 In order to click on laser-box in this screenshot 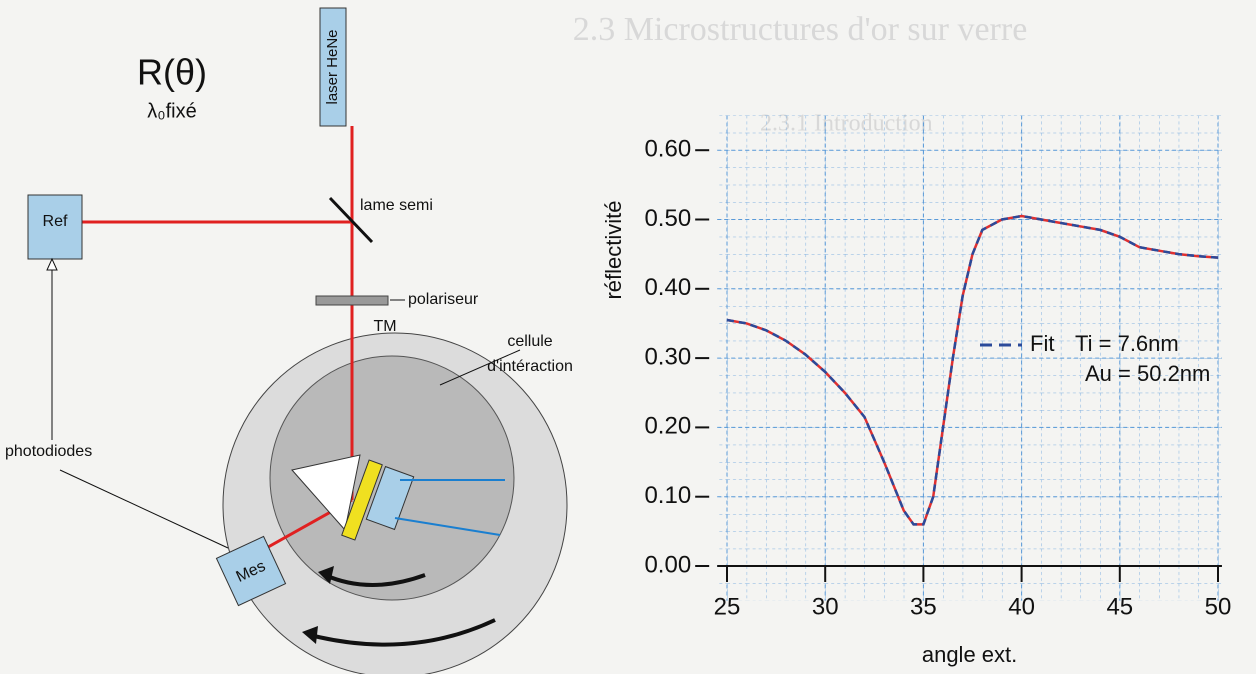, I will do `click(333, 67)`.